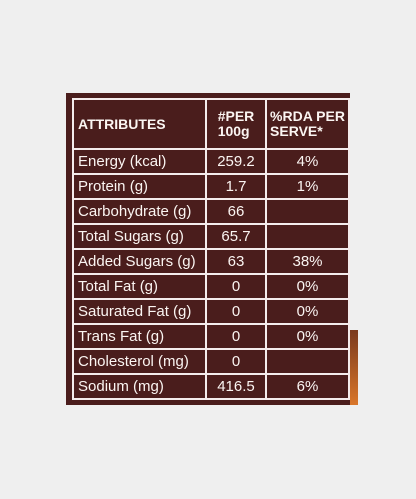 The image size is (416, 499). Describe the element at coordinates (140, 237) in the screenshot. I see `attribute-cell: Total Sugars (g)` at that location.